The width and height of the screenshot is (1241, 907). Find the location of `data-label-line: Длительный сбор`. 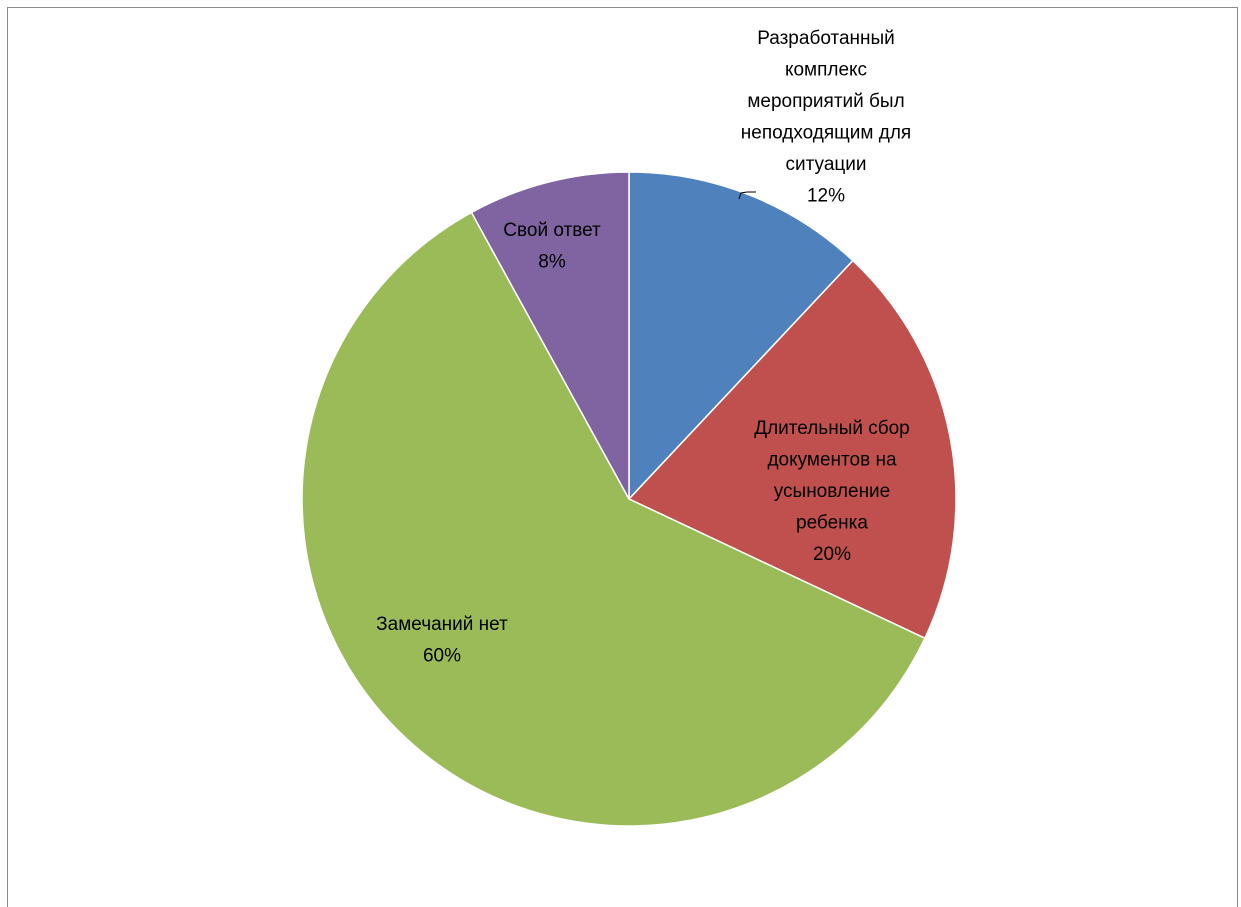

data-label-line: Длительный сбор is located at coordinates (832, 428).